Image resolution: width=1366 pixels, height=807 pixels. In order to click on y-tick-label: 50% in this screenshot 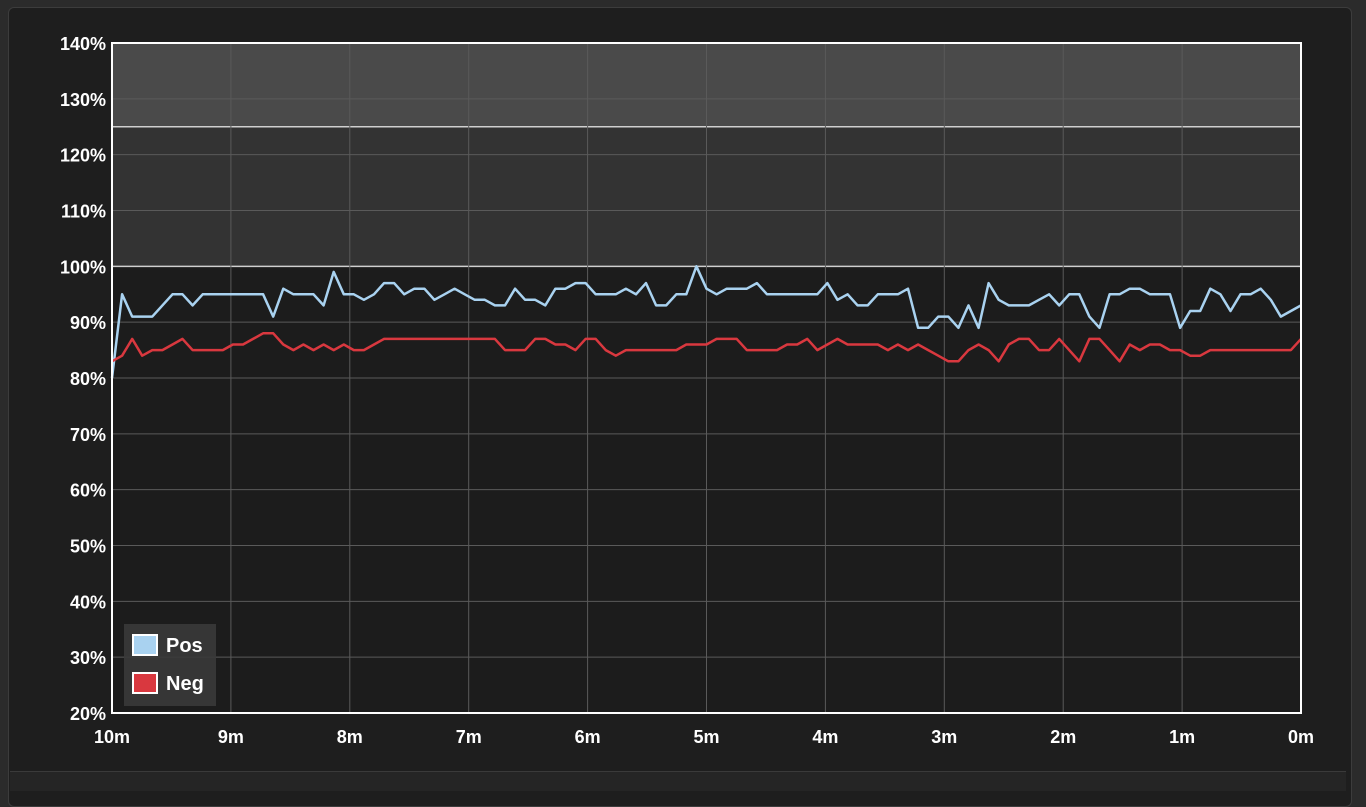, I will do `click(88, 547)`.